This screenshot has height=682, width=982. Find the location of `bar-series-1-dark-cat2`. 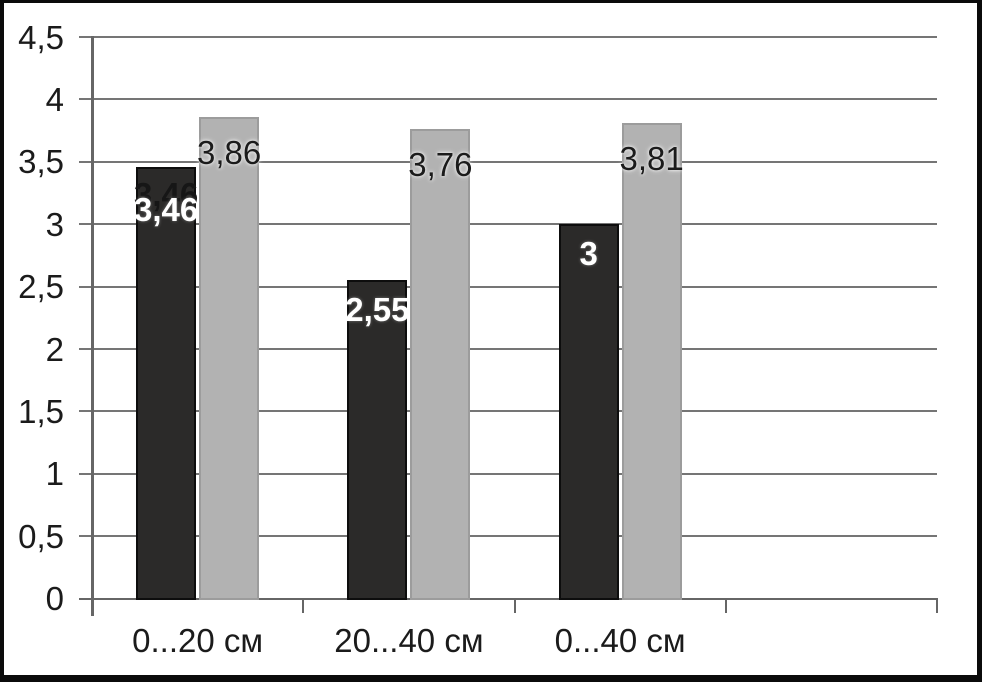

bar-series-1-dark-cat2 is located at coordinates (588, 412).